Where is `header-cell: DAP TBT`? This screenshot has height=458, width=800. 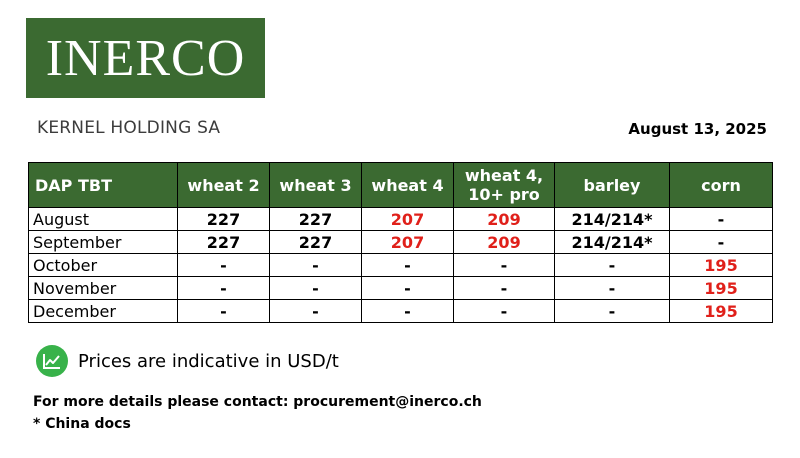
header-cell: DAP TBT is located at coordinates (103, 185).